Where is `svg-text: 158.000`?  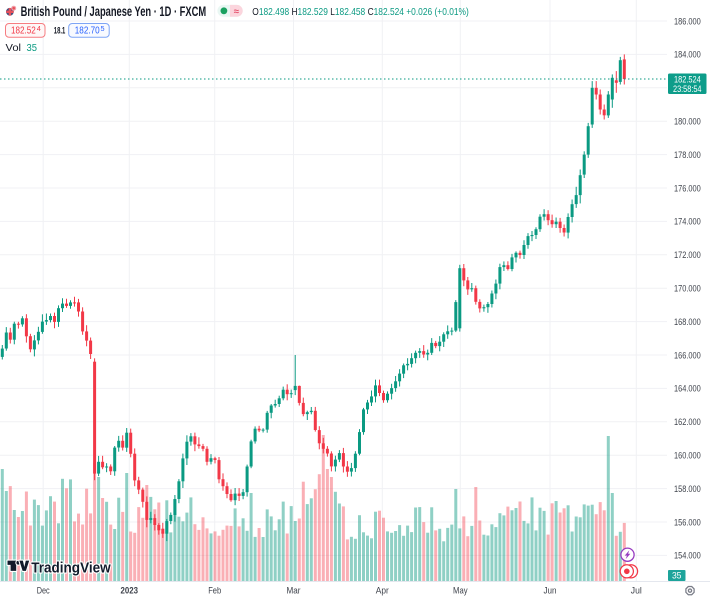 svg-text: 158.000 is located at coordinates (687, 489).